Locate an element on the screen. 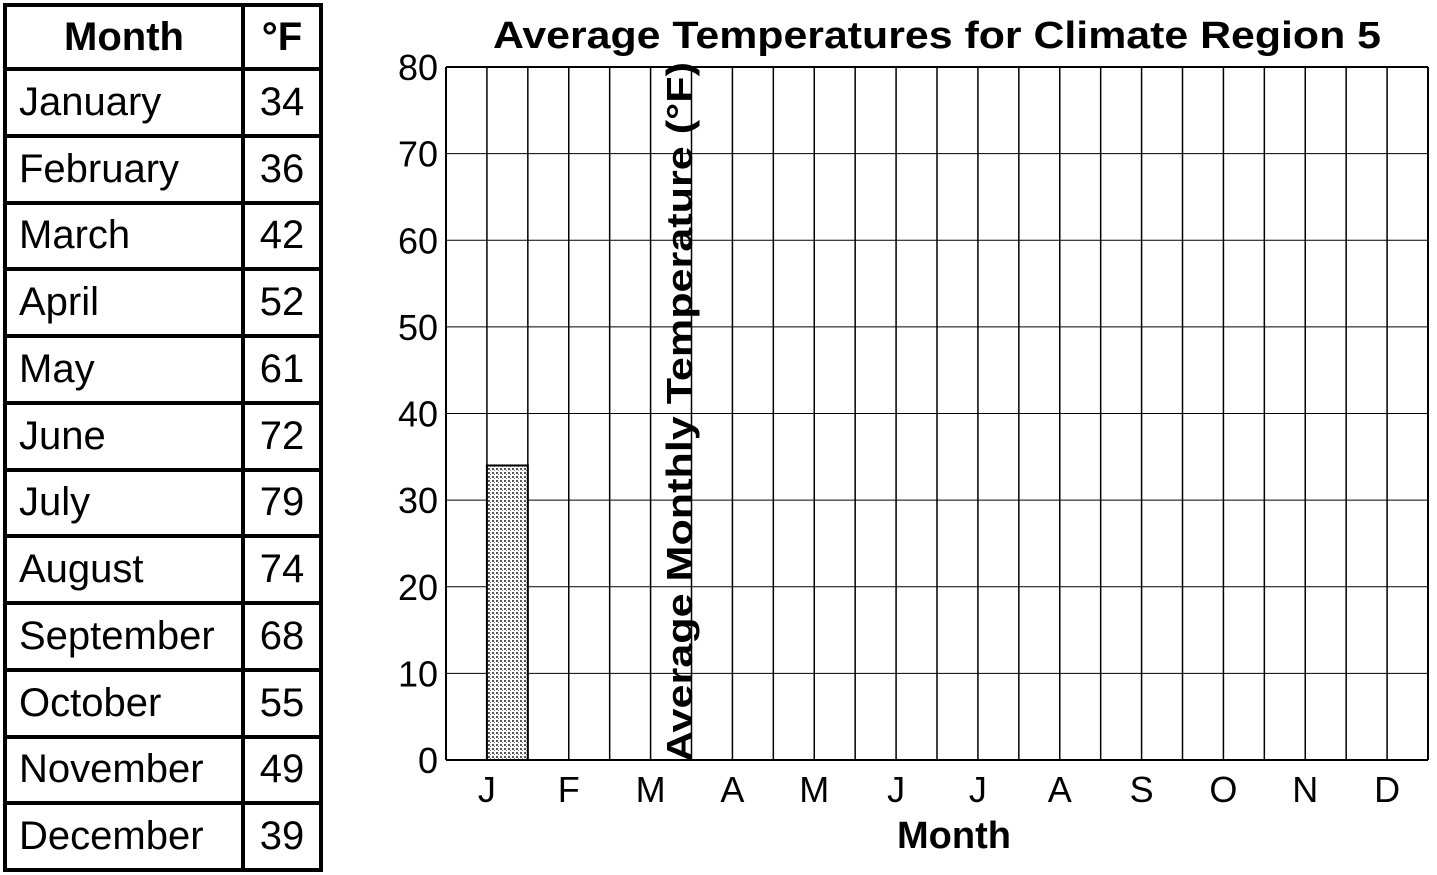 The height and width of the screenshot is (875, 1437). temperature-cell: 74 is located at coordinates (282, 569).